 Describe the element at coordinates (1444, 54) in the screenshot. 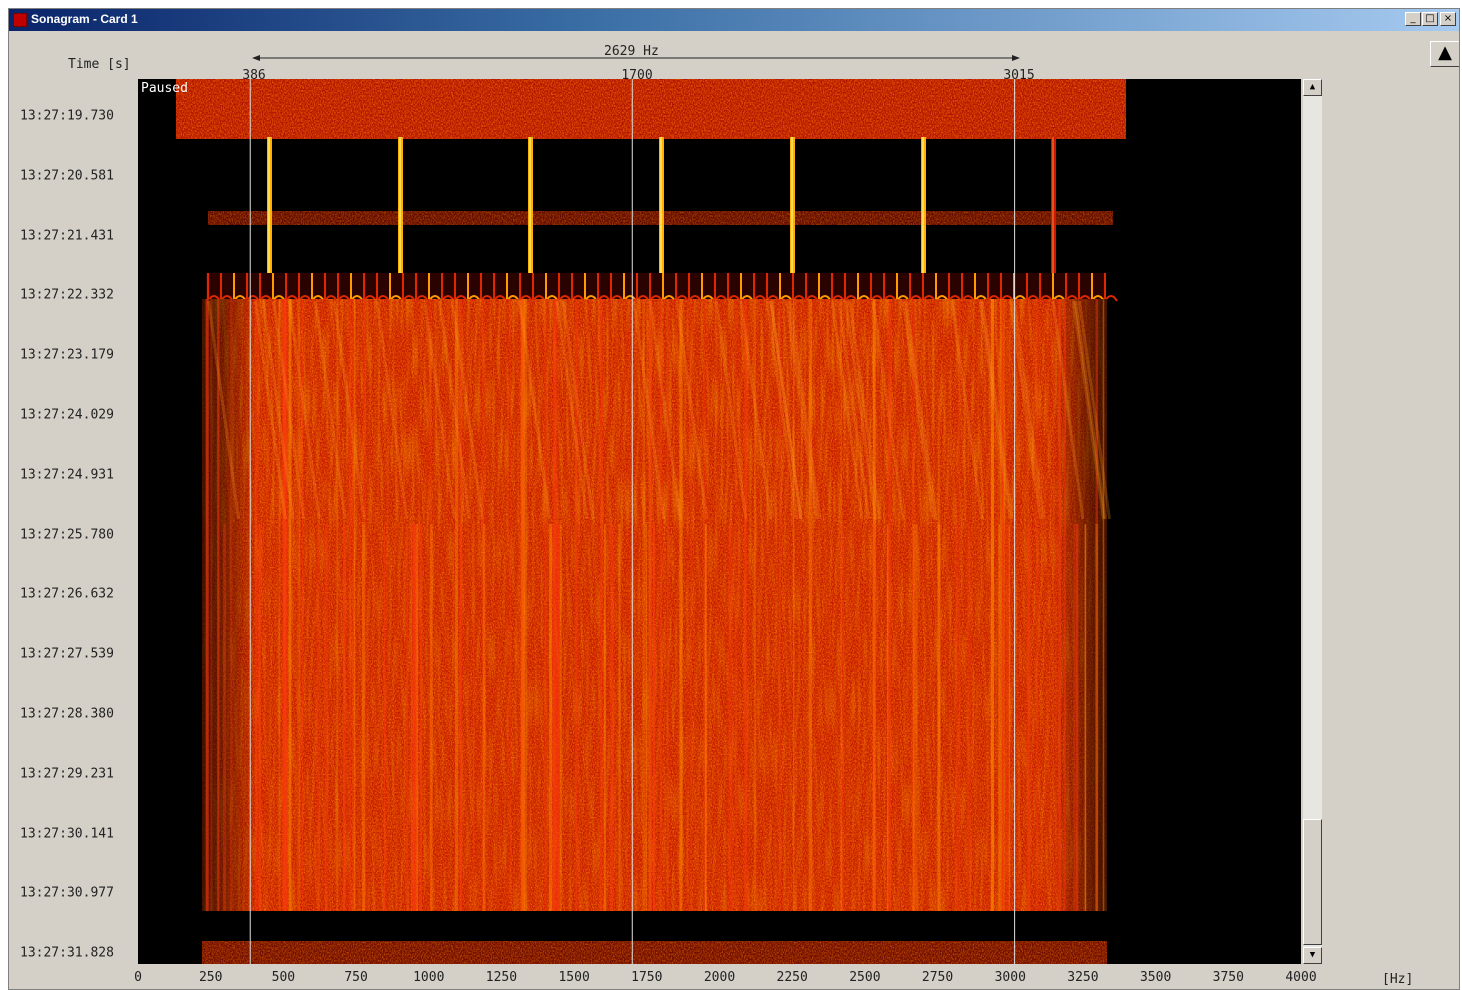

I see `scroll-top-button: ▲` at that location.